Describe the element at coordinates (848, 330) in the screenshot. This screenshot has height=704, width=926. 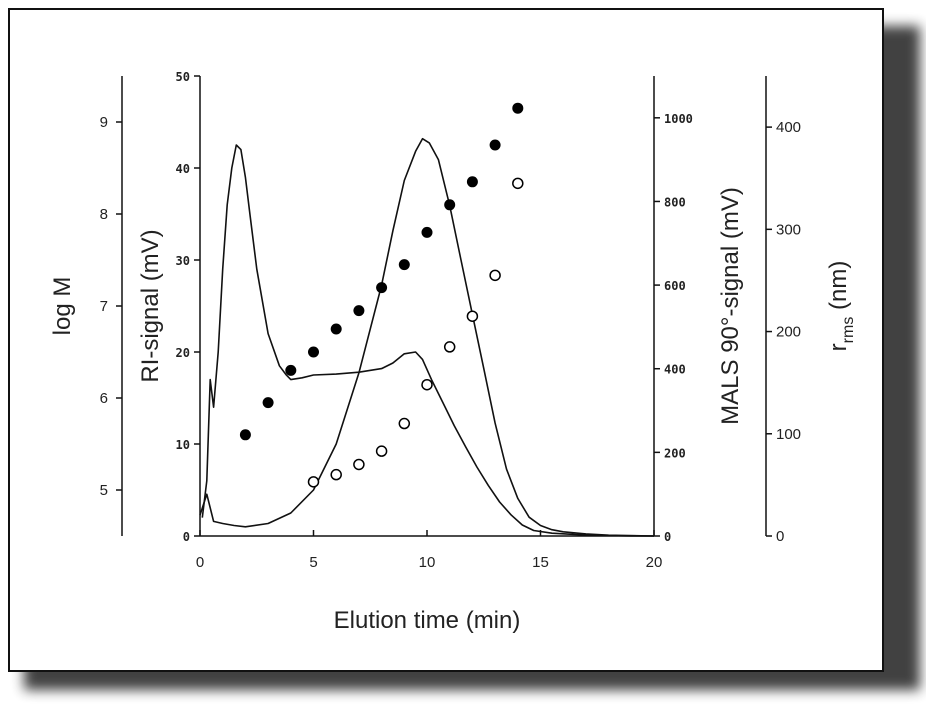
I see `rms-label-sub: rms` at that location.